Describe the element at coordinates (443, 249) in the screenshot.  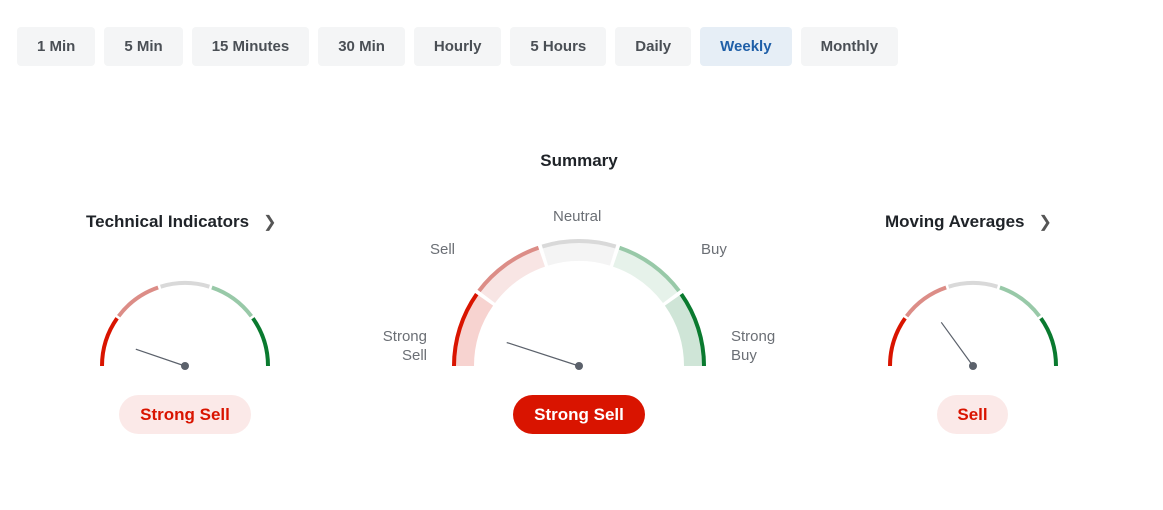
I see `gauge-label-sell: Sell` at that location.